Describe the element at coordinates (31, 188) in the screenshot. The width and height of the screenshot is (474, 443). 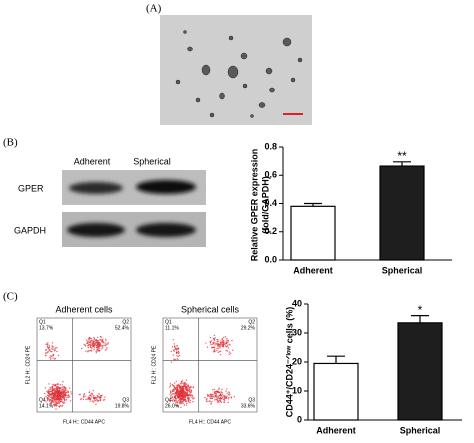
I see `blot-row: GPER` at that location.